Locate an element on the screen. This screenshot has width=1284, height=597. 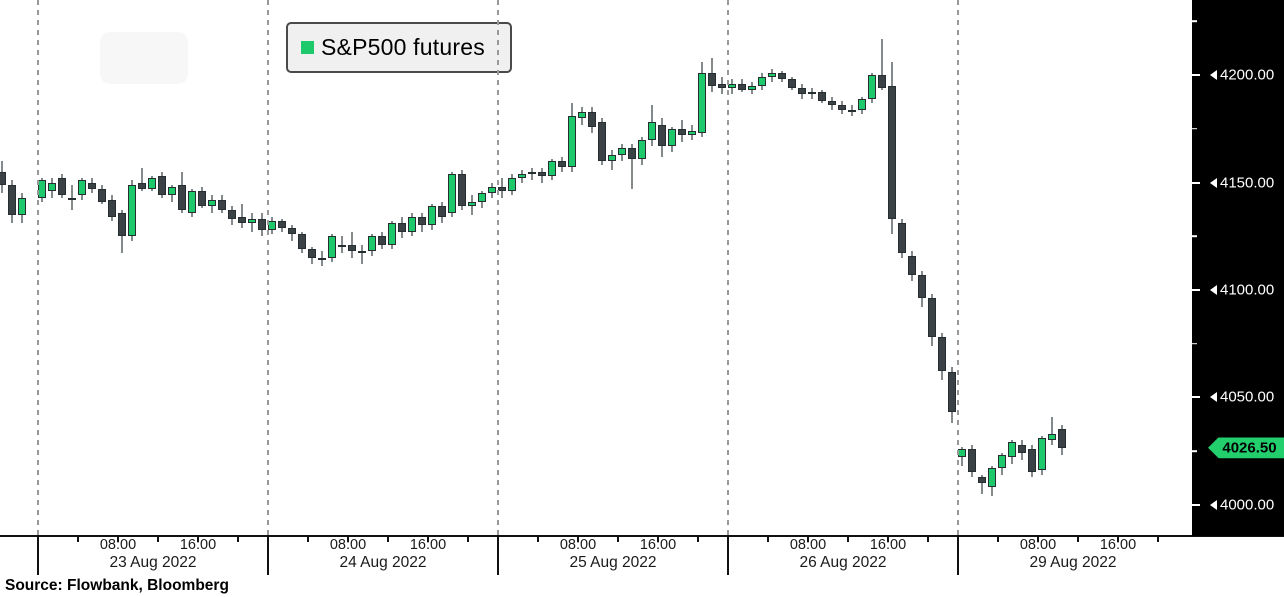
y-axis-label: 4000.00 is located at coordinates (1247, 505).